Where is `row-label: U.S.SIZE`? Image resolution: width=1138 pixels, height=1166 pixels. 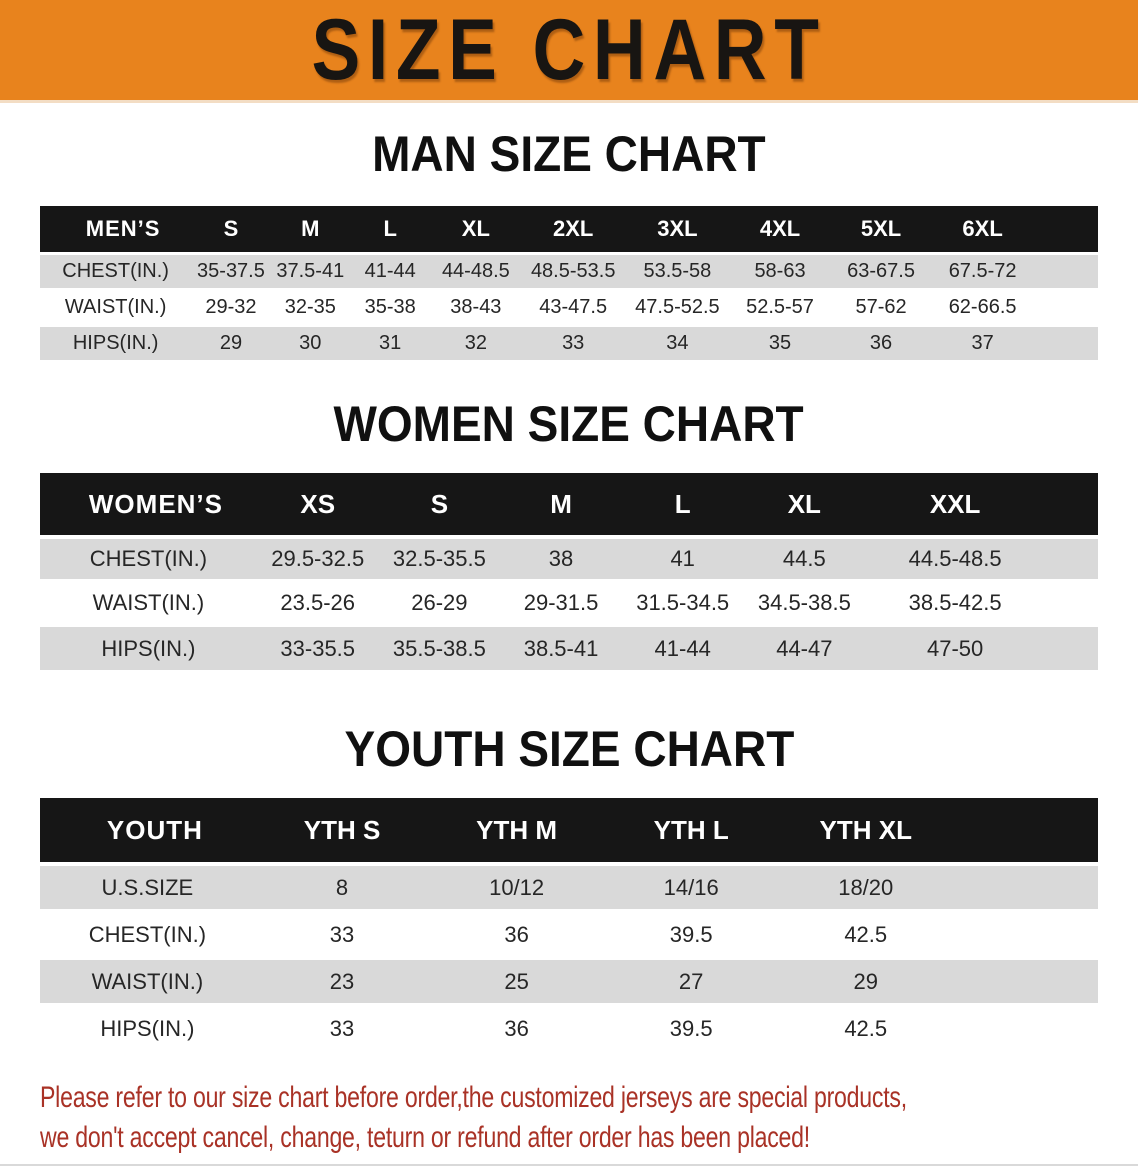 row-label: U.S.SIZE is located at coordinates (147, 887).